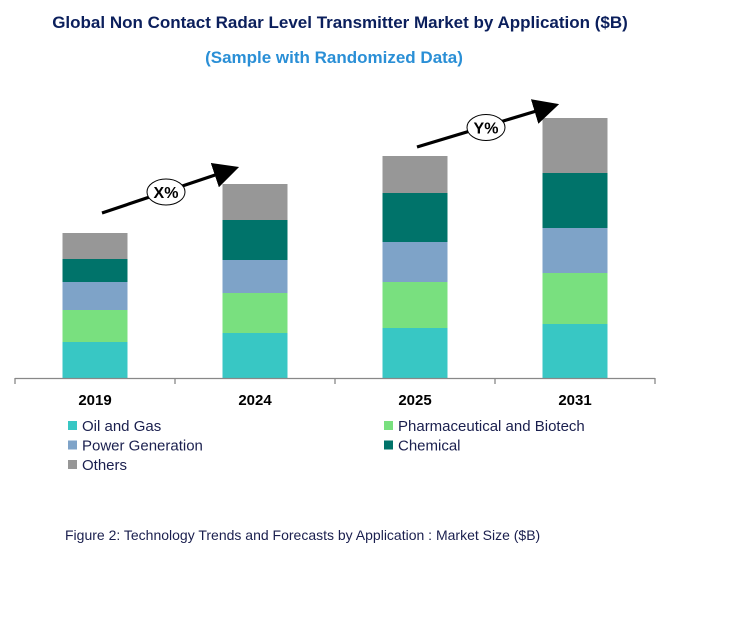 The height and width of the screenshot is (621, 741). Describe the element at coordinates (575, 145) in the screenshot. I see `bar-segment-2031-others` at that location.